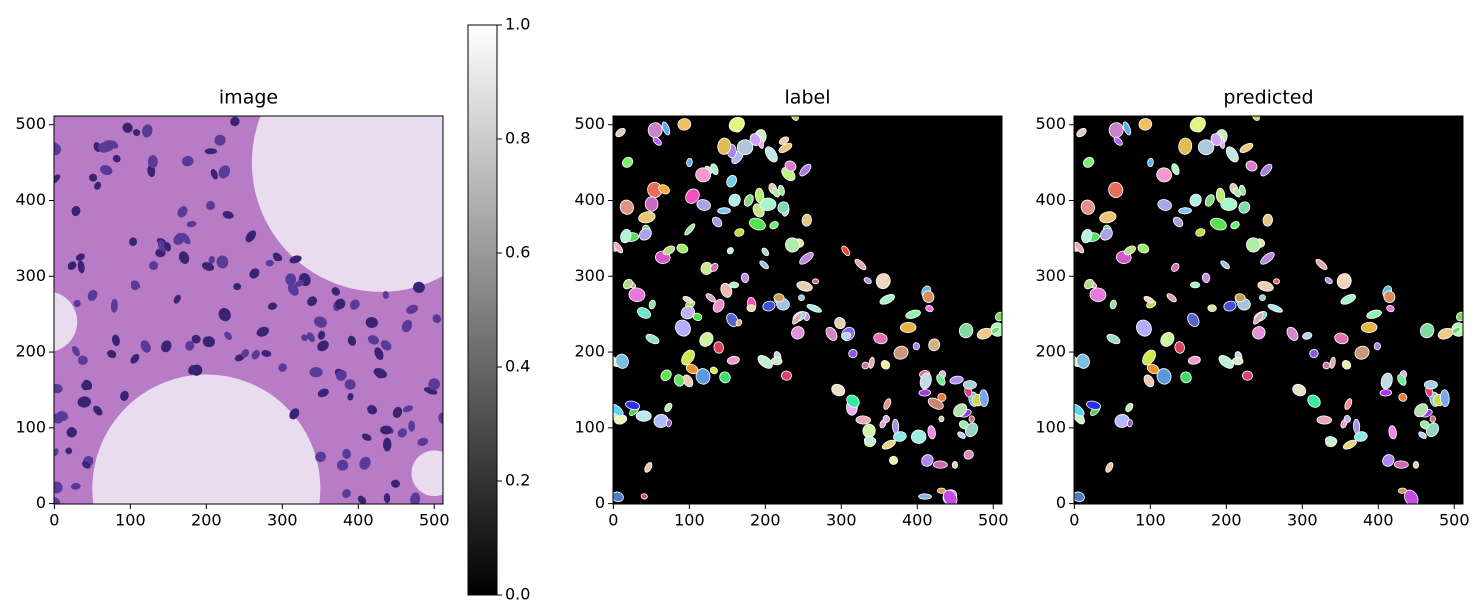 Image resolution: width=1482 pixels, height=614 pixels. What do you see at coordinates (1050, 351) in the screenshot?
I see `y-tick-label: 200` at bounding box center [1050, 351].